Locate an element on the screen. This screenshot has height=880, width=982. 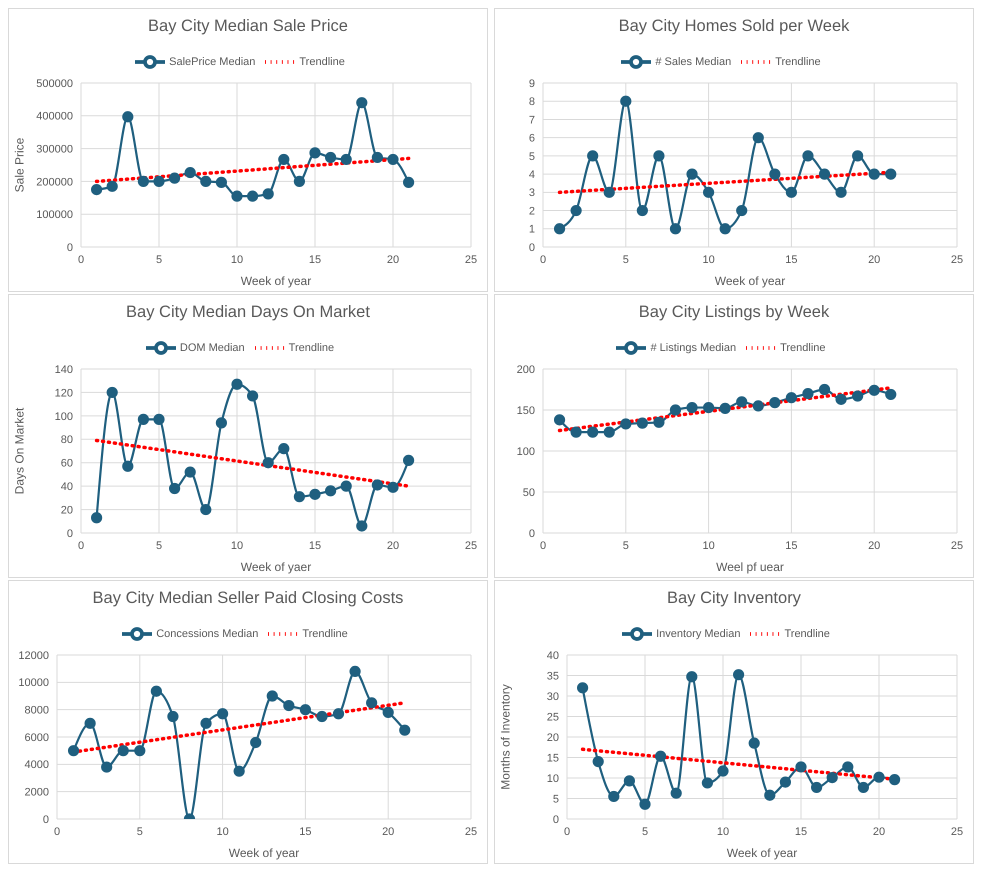
legend-label: # Sales Median is located at coordinates (693, 62).